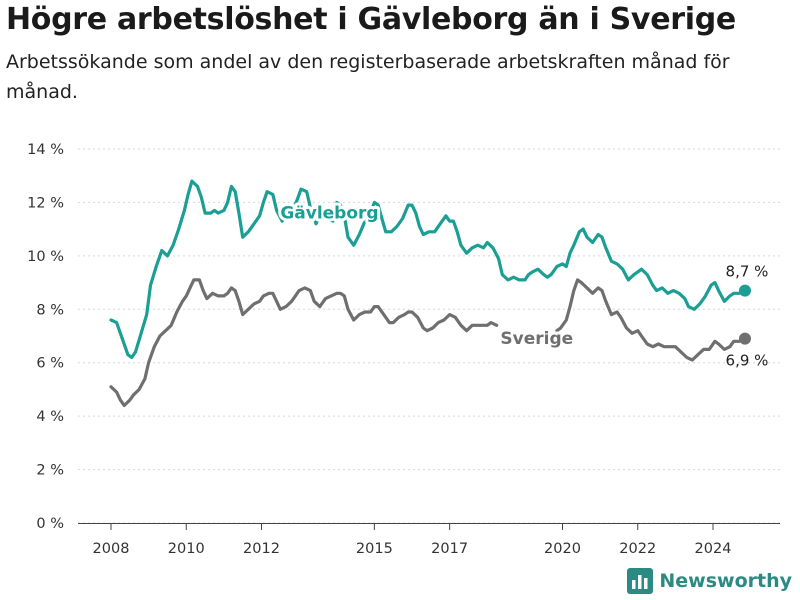 This screenshot has width=800, height=600. Describe the element at coordinates (725, 581) in the screenshot. I see `brand-name: Newsworthy` at that location.